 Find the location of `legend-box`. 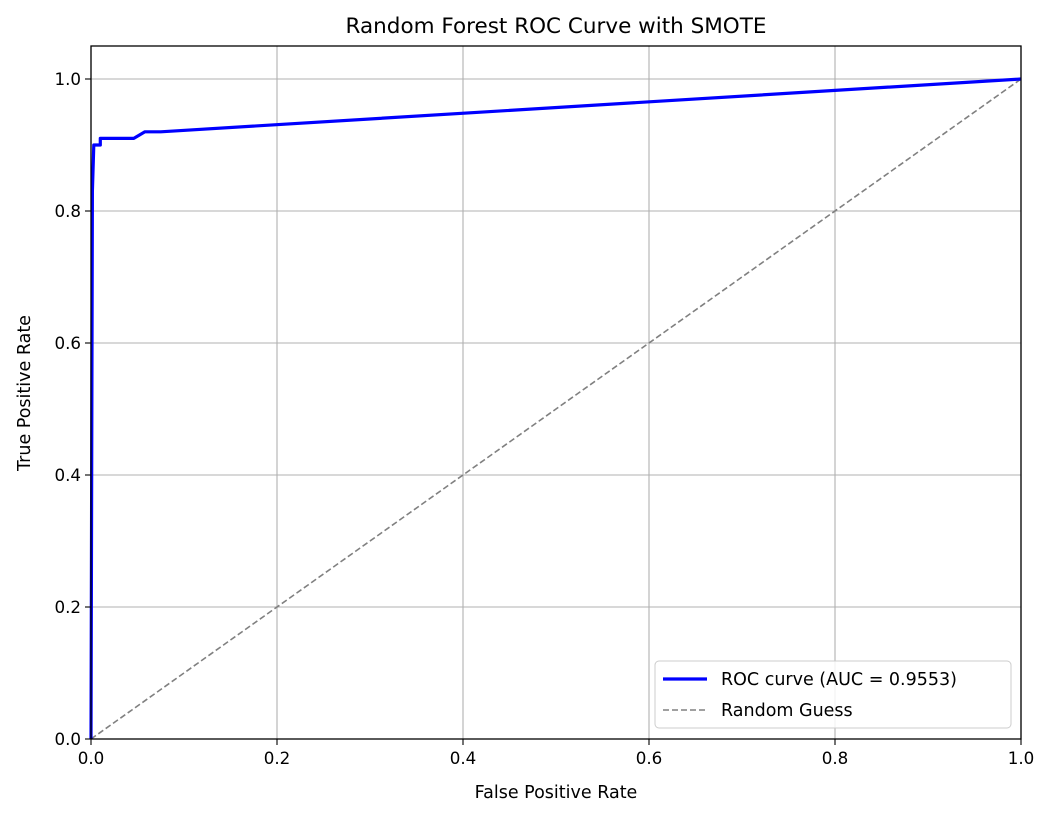

legend-box is located at coordinates (833, 694).